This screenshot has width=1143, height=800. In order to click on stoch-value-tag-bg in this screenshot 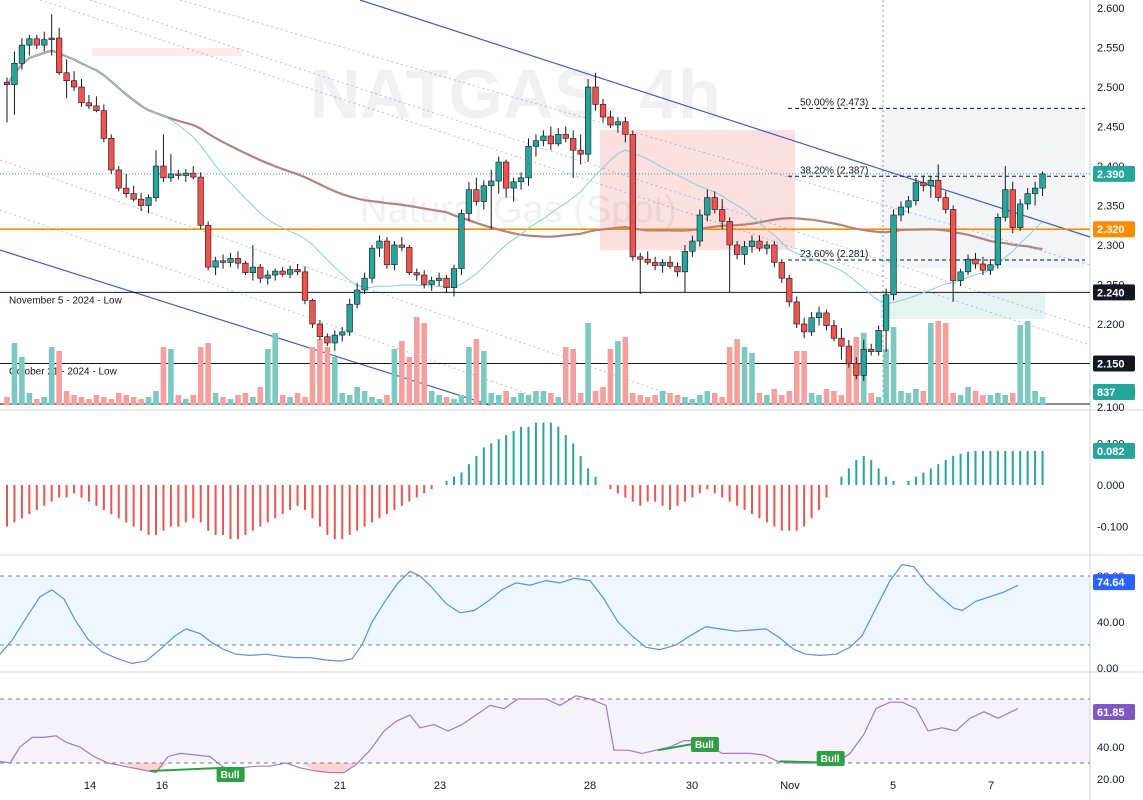, I will do `click(1114, 582)`.